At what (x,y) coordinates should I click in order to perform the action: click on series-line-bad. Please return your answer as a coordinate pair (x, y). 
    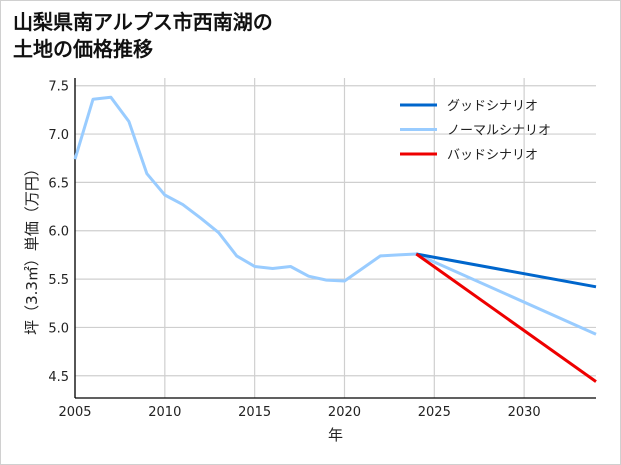
    Looking at the image, I should click on (506, 317).